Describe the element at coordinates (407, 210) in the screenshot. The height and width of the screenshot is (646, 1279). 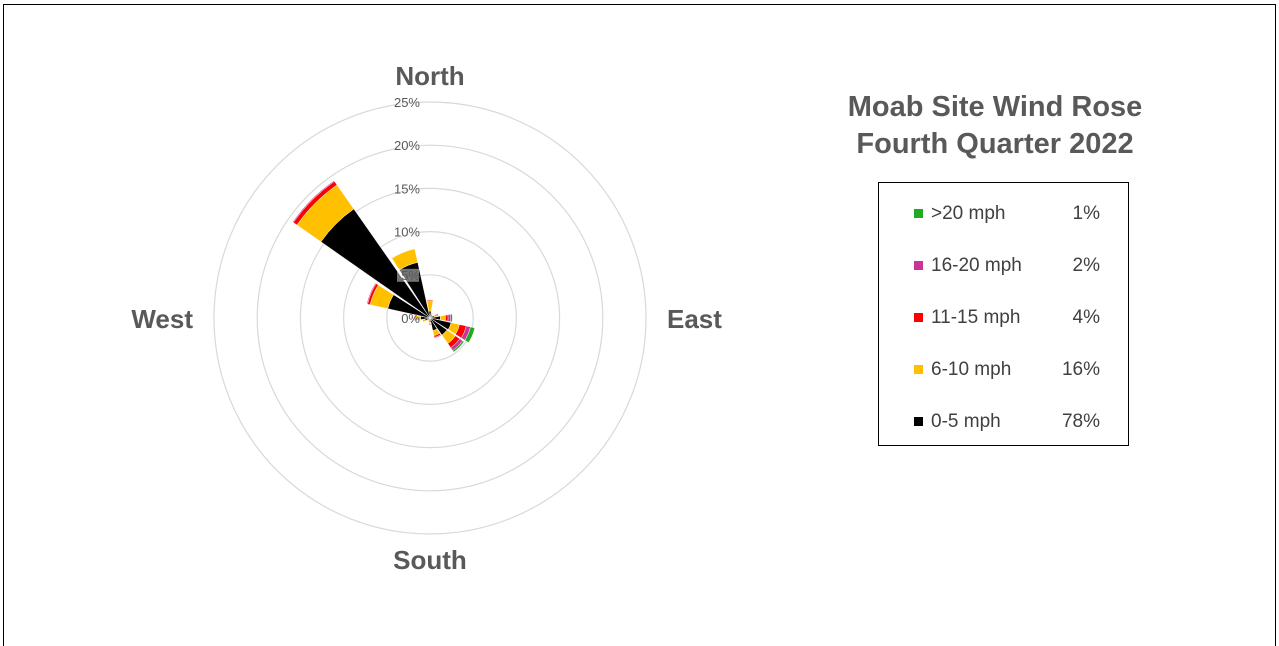
I see `radial-tick-labels: 0% 5% 10% 15% 20% 25%` at that location.